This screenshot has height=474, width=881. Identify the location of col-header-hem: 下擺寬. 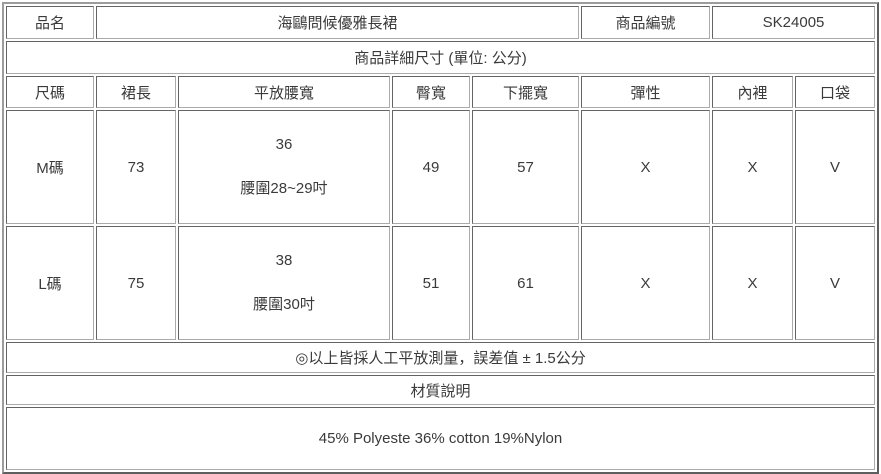
(526, 92).